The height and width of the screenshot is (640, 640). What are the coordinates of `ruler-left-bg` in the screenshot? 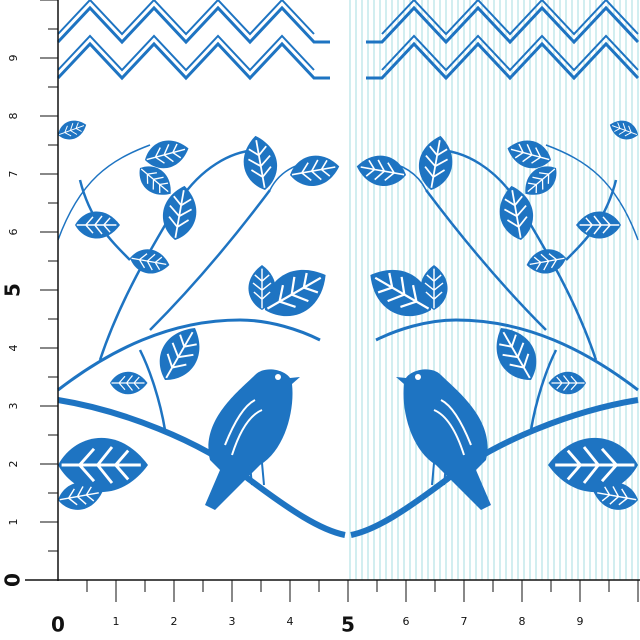 It's located at (28, 320).